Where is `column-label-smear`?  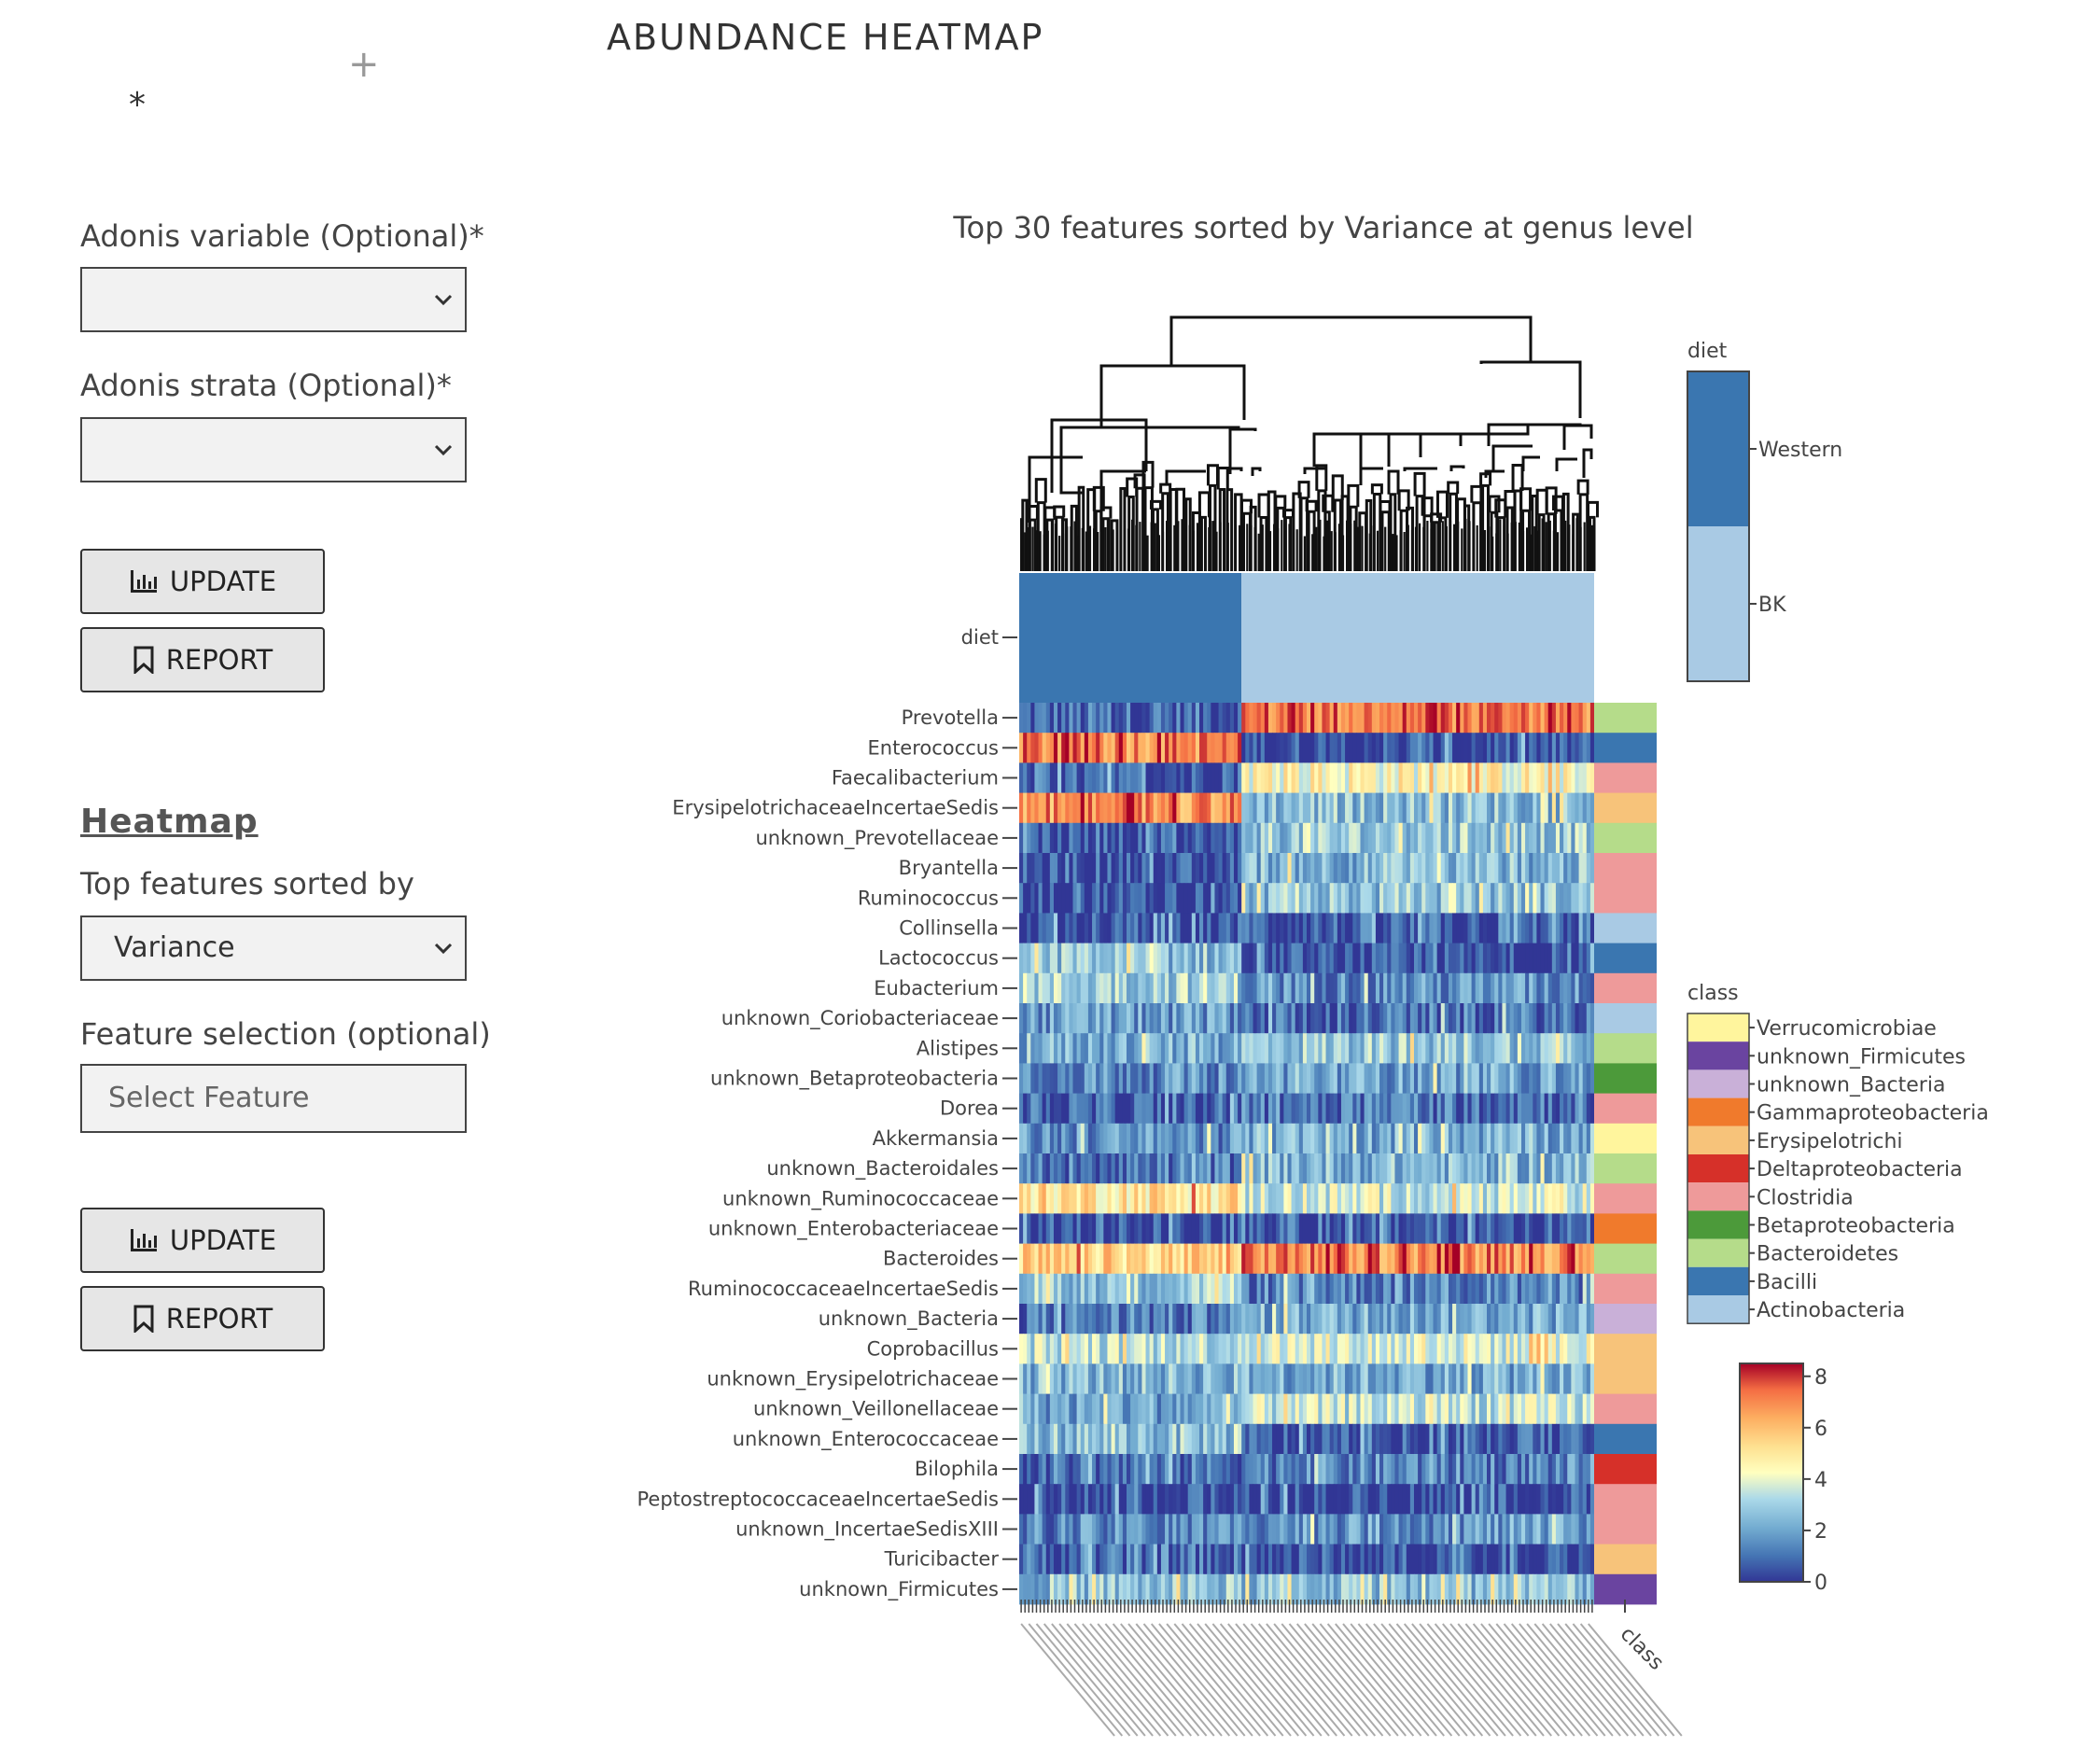 column-label-smear is located at coordinates (1114, 1680).